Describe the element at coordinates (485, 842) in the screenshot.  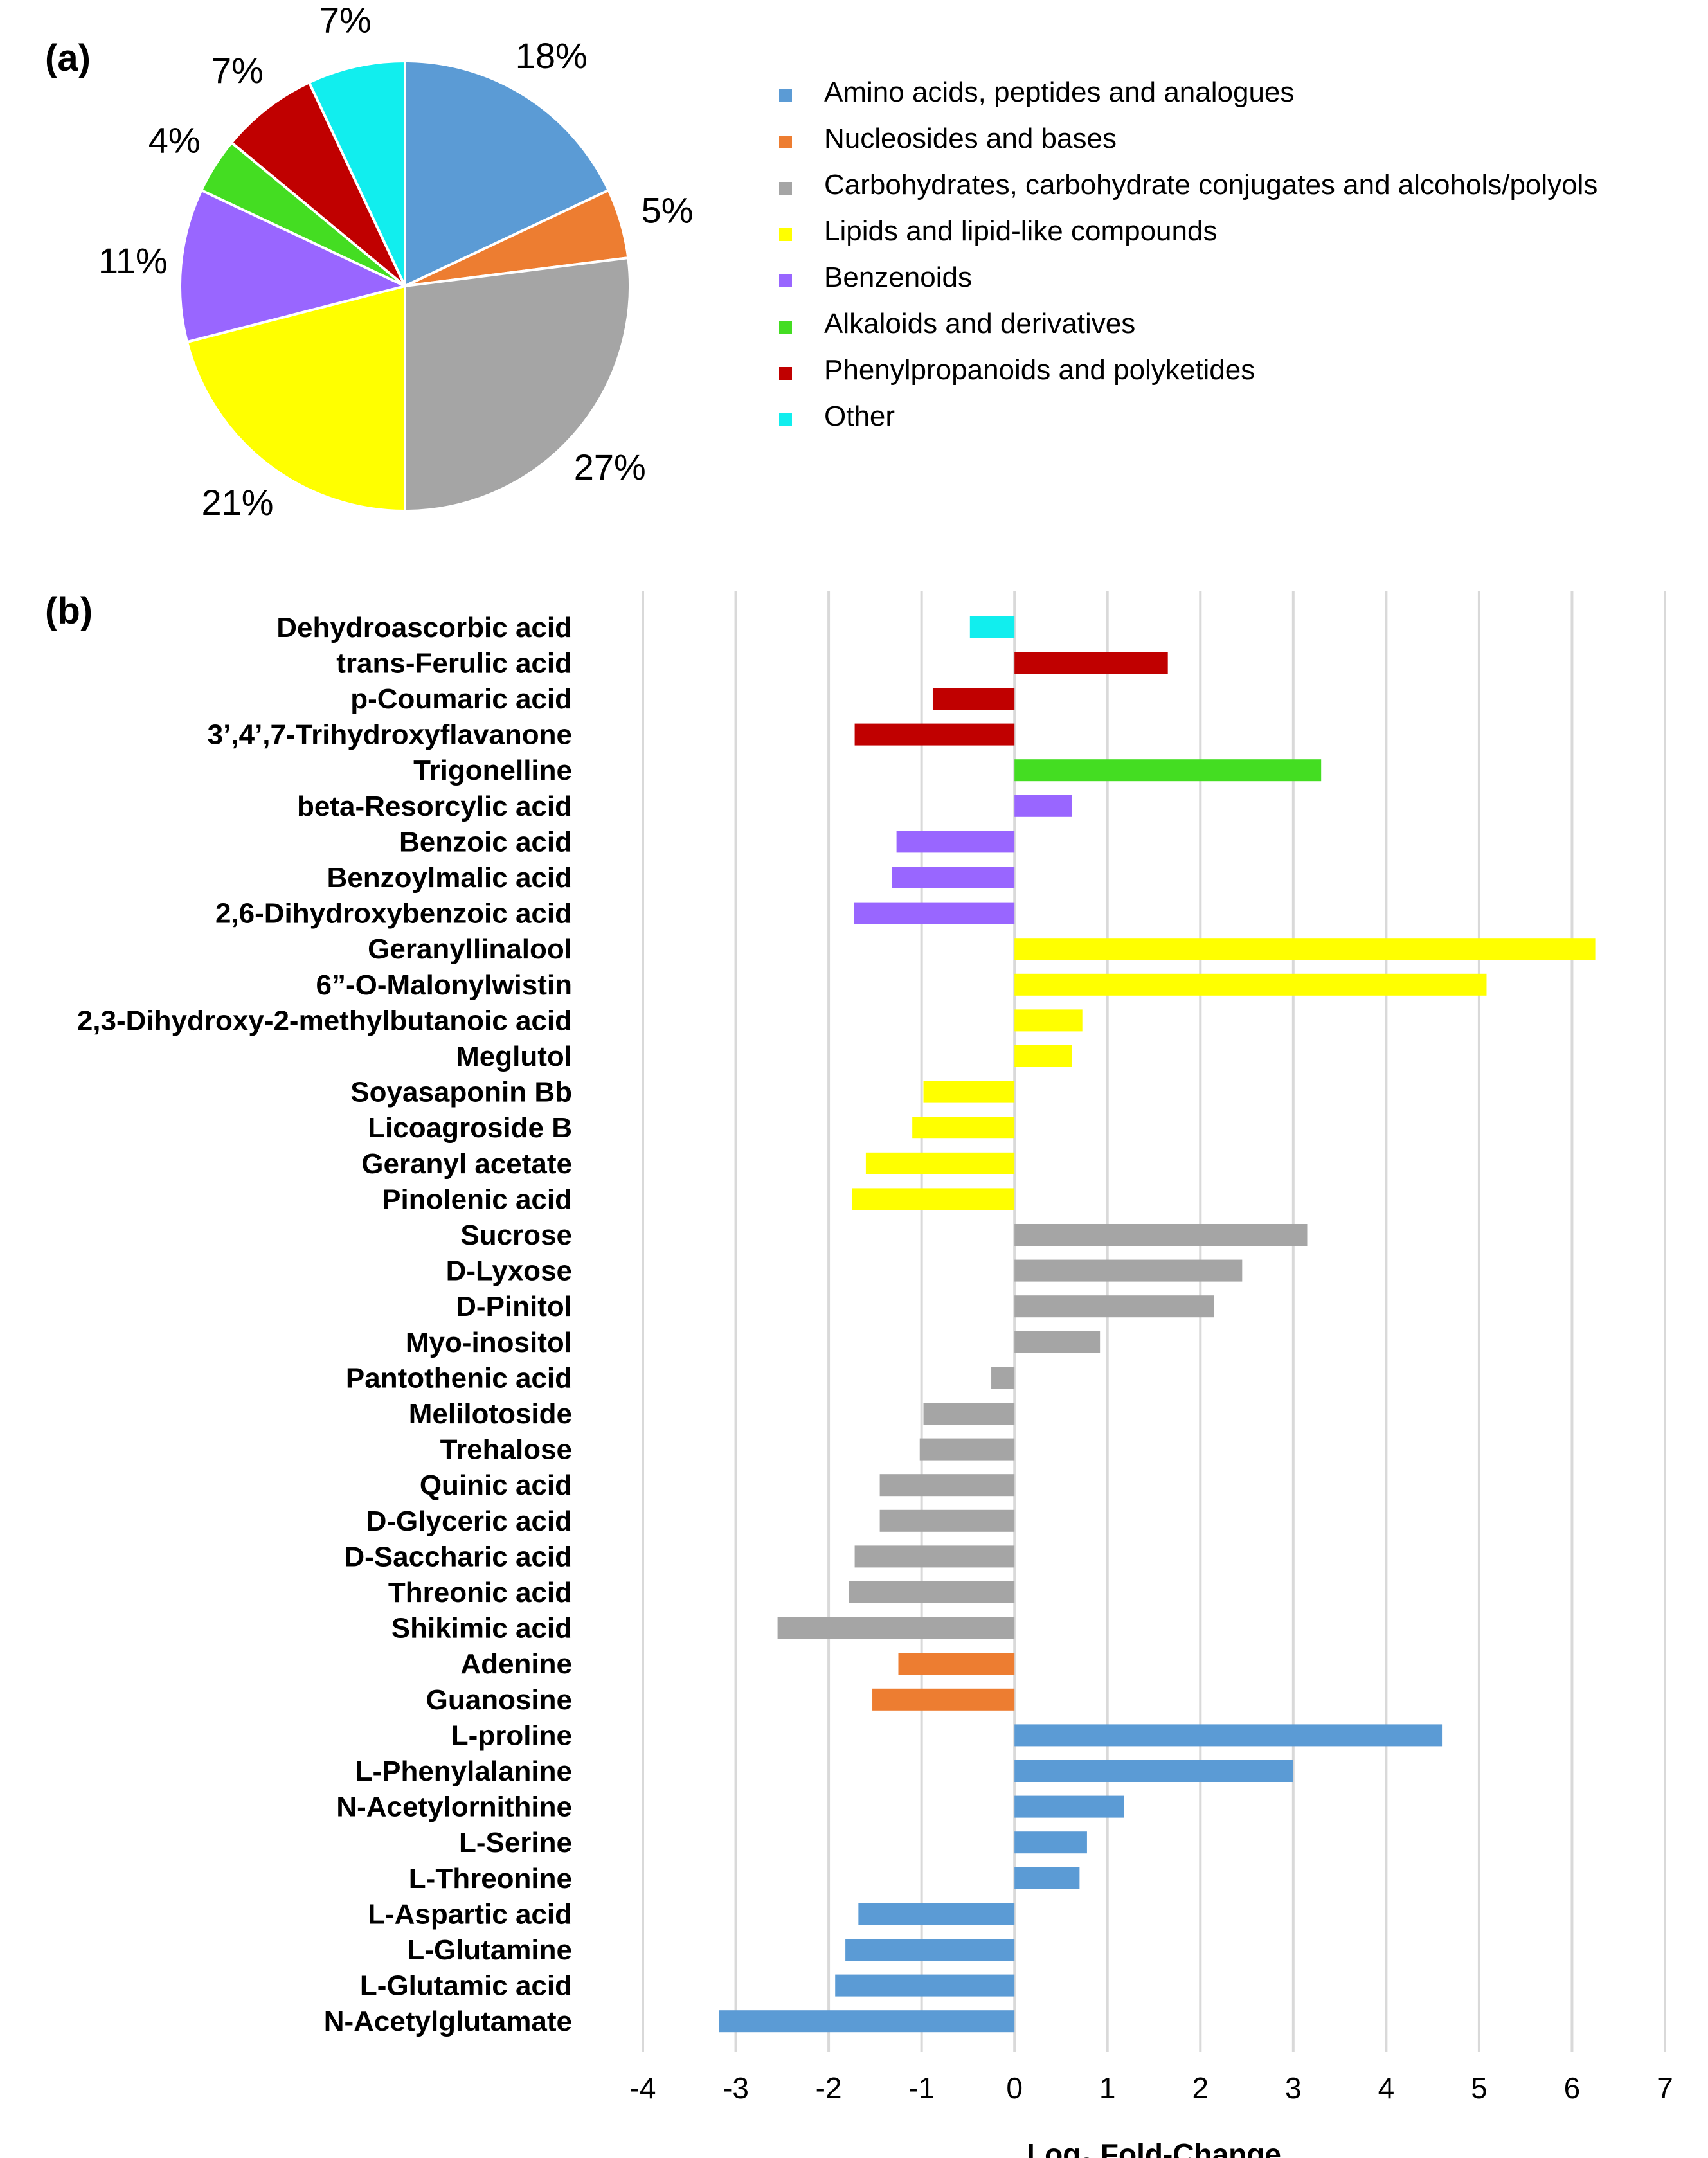
I see `category-label-6: Benzoic acid` at that location.